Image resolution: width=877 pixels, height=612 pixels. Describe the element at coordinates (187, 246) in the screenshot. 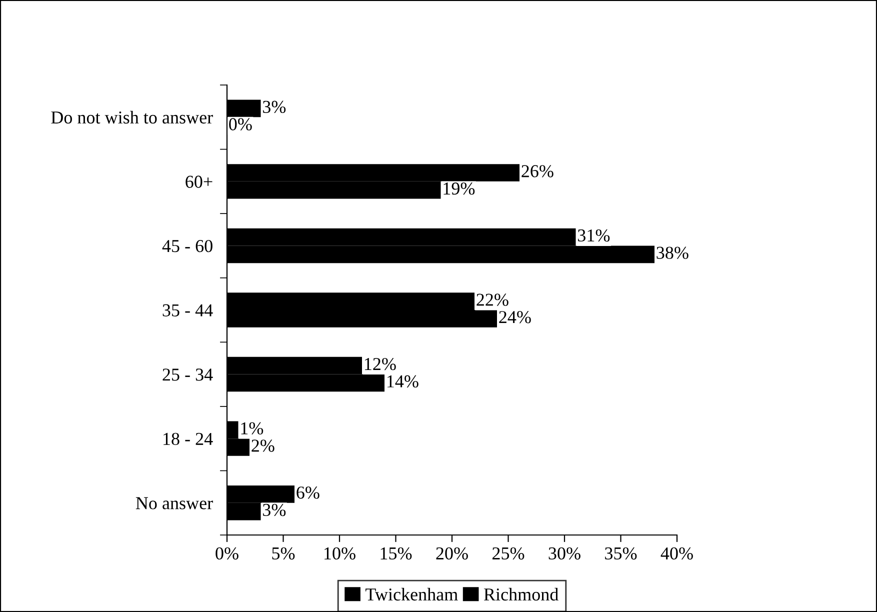

I see `y-tick-label: 45 - 60` at that location.